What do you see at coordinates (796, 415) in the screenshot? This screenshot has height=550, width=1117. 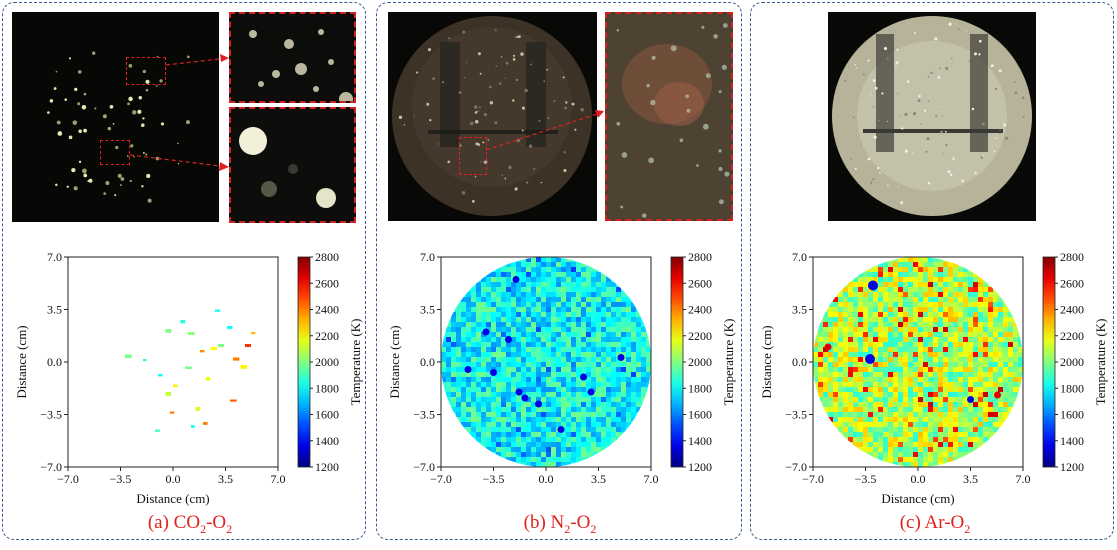 I see `y-tick-label: −3.5` at bounding box center [796, 415].